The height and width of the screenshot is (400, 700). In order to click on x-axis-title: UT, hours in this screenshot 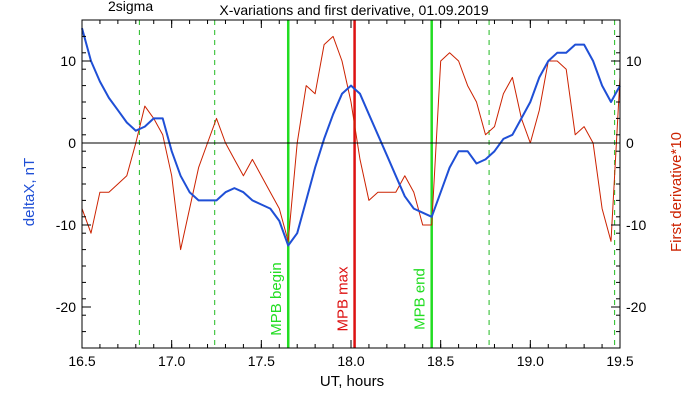, I will do `click(352, 381)`.